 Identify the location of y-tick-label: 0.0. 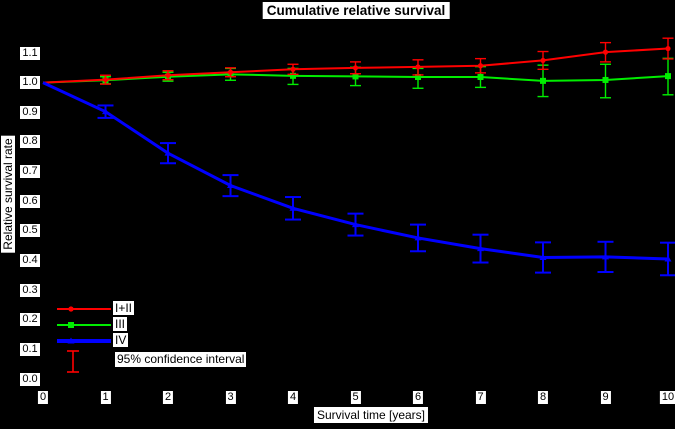
(30, 379).